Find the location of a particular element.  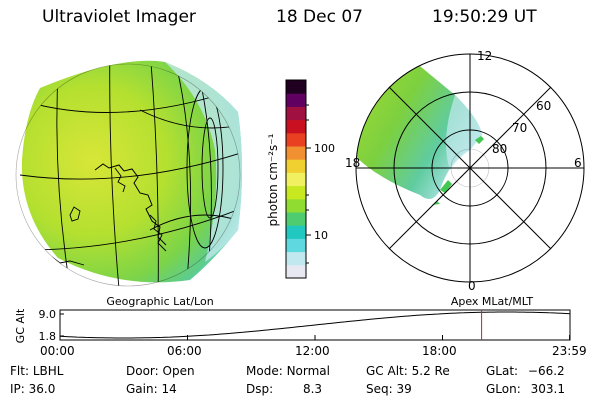

mlt-label-0: 0 is located at coordinates (472, 286).